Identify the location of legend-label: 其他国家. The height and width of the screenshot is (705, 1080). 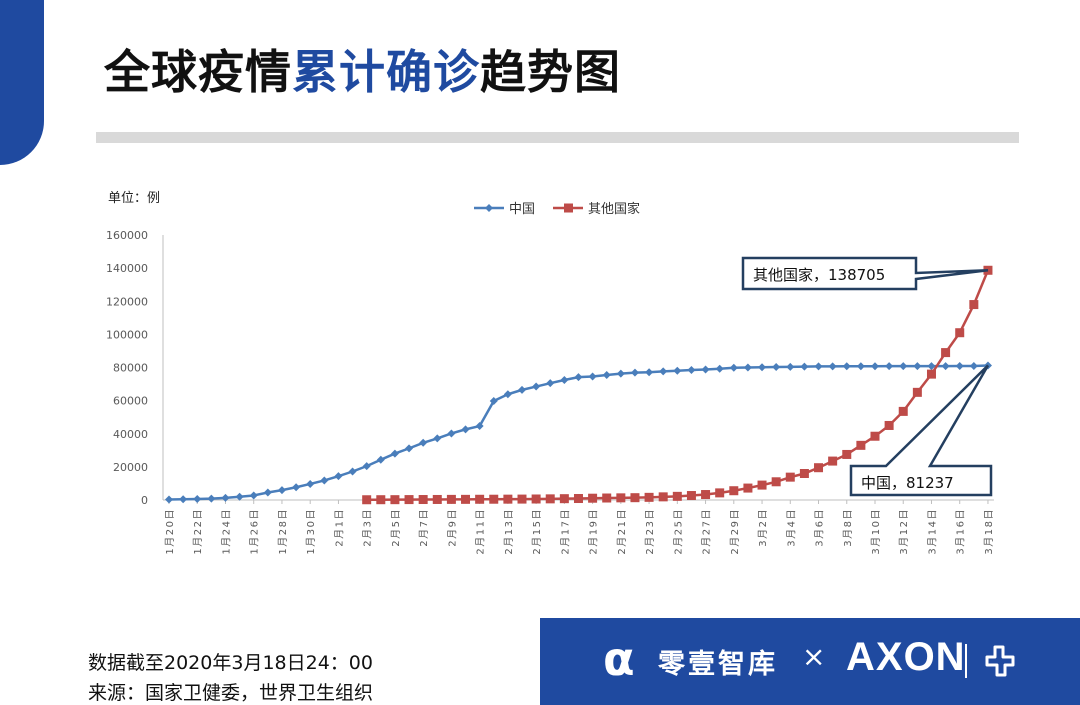
(614, 209).